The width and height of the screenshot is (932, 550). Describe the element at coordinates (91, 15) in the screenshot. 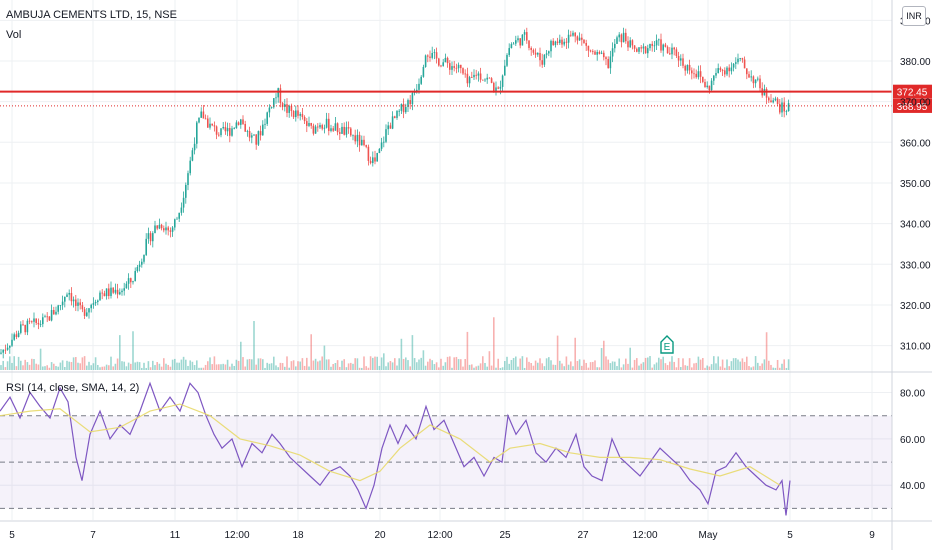

I see `symbol-title: AMBUJA CEMENTS LTD, 15, NSE` at that location.